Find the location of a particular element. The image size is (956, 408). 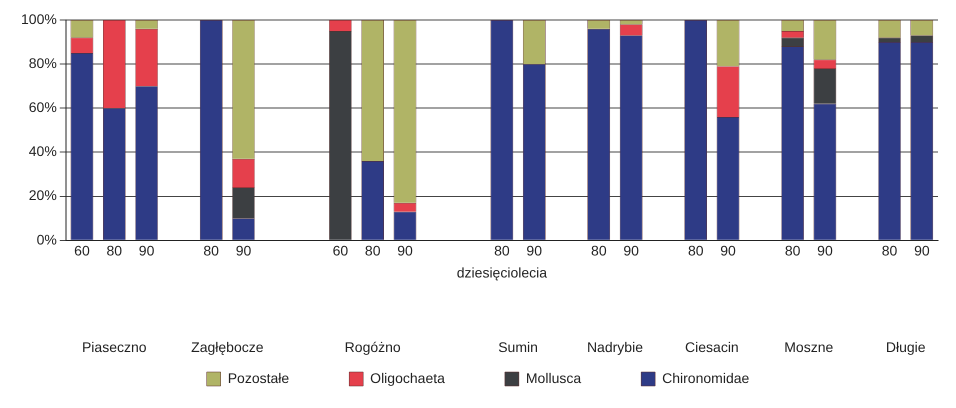

text: Długie is located at coordinates (906, 346).